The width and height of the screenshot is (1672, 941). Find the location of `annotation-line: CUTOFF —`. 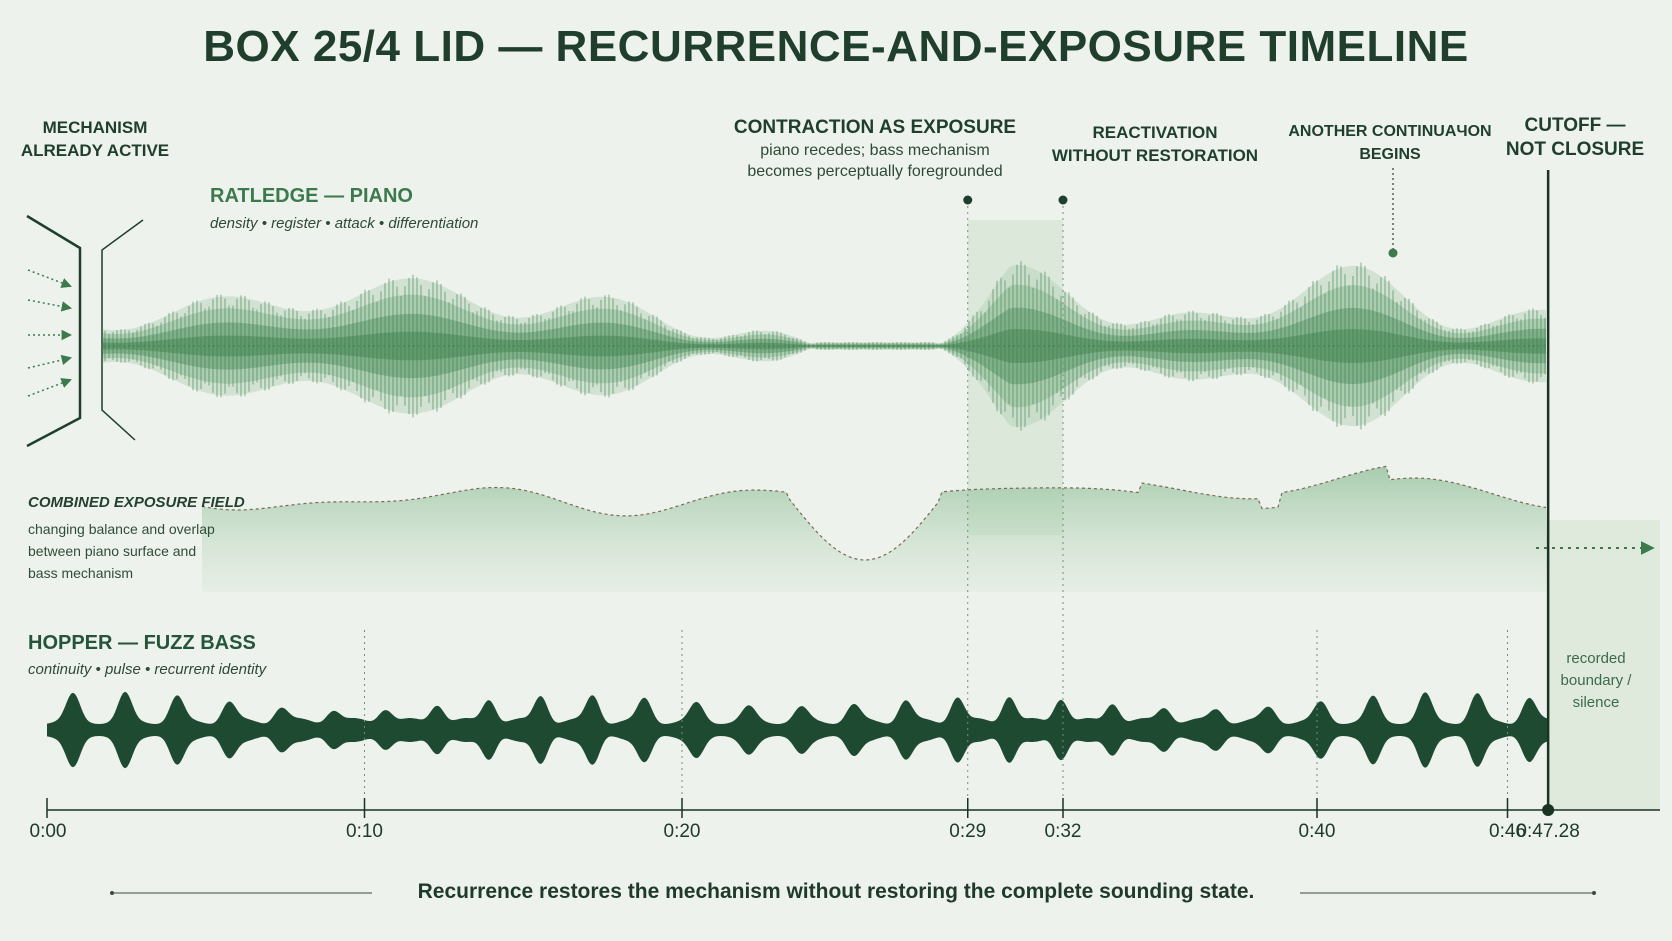

annotation-line: CUTOFF — is located at coordinates (1575, 125).